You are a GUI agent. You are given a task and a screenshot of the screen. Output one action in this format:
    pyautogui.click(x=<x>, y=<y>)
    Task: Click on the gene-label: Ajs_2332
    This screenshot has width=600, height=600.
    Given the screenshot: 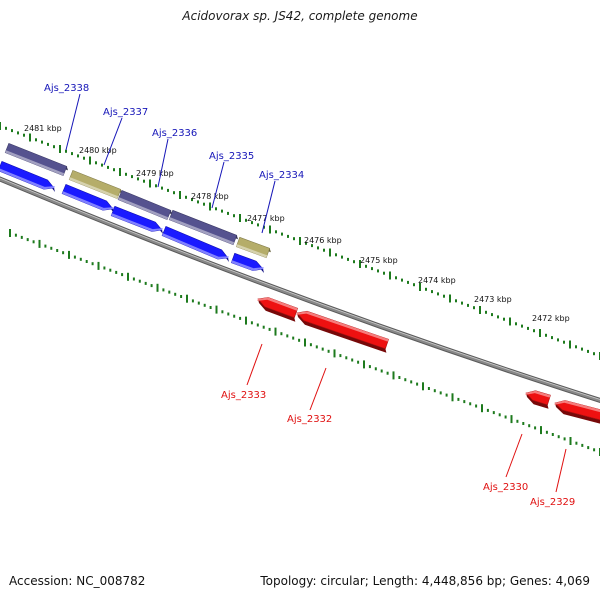 What is the action you would take?
    pyautogui.click(x=309, y=419)
    